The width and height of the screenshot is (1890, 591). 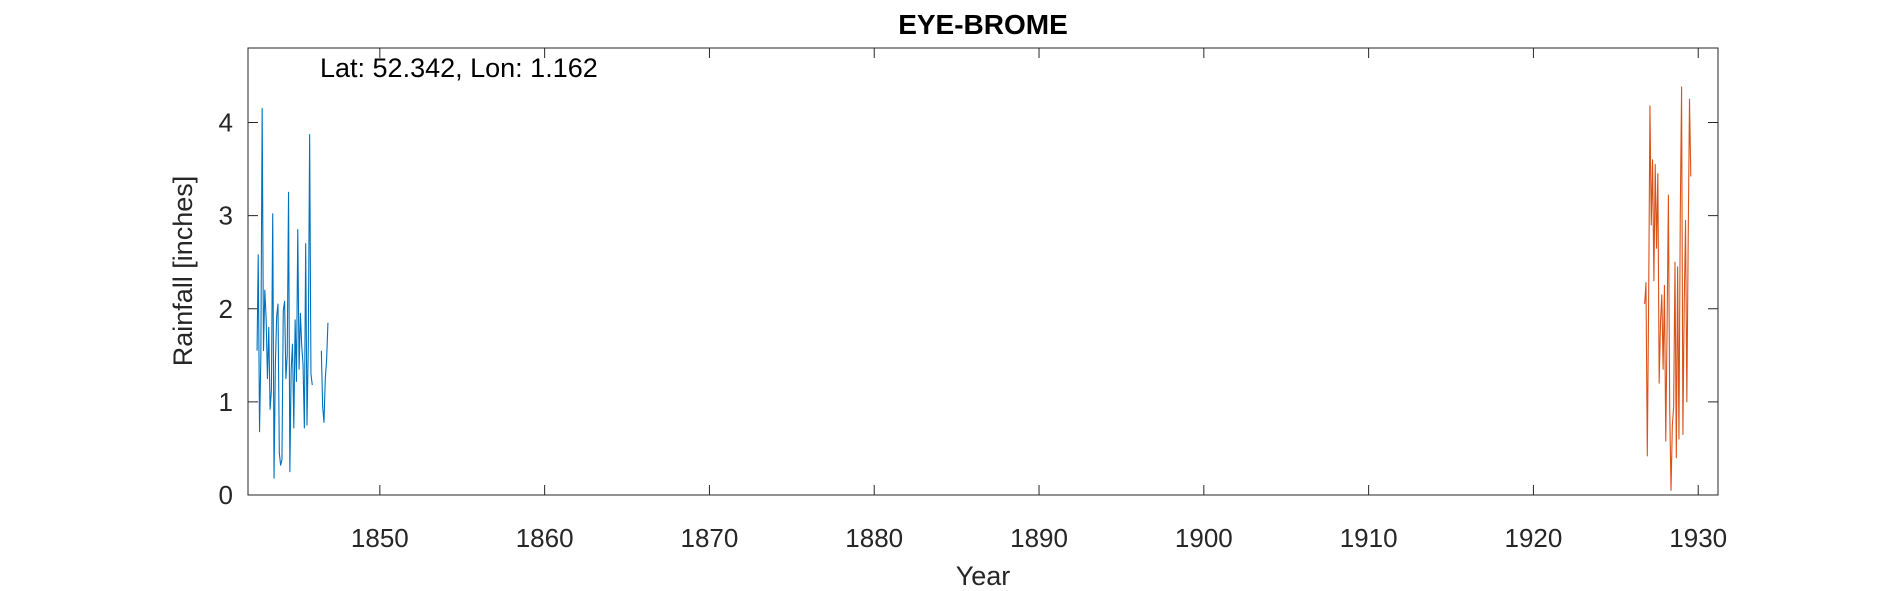 I want to click on x-tick-label: 1850, so click(x=380, y=538).